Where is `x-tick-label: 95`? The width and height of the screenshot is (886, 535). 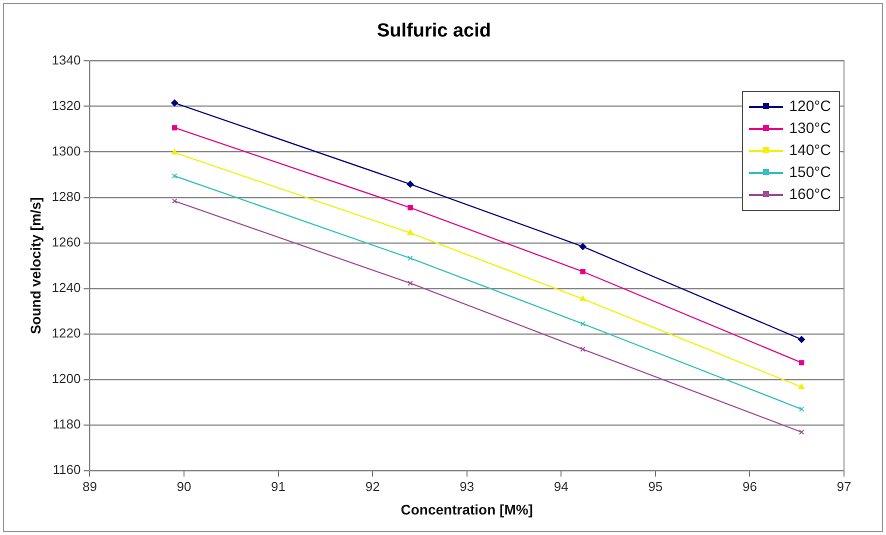 x-tick-label: 95 is located at coordinates (655, 486).